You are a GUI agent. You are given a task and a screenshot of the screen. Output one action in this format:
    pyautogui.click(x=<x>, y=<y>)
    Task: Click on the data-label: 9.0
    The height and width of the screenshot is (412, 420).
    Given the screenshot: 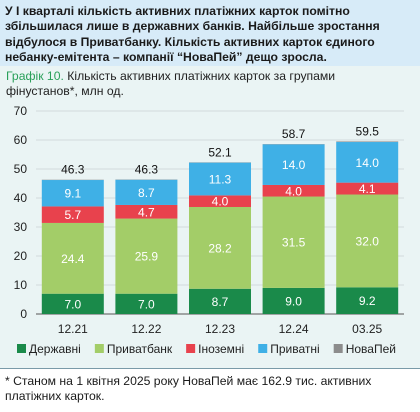 What is the action you would take?
    pyautogui.click(x=293, y=301)
    